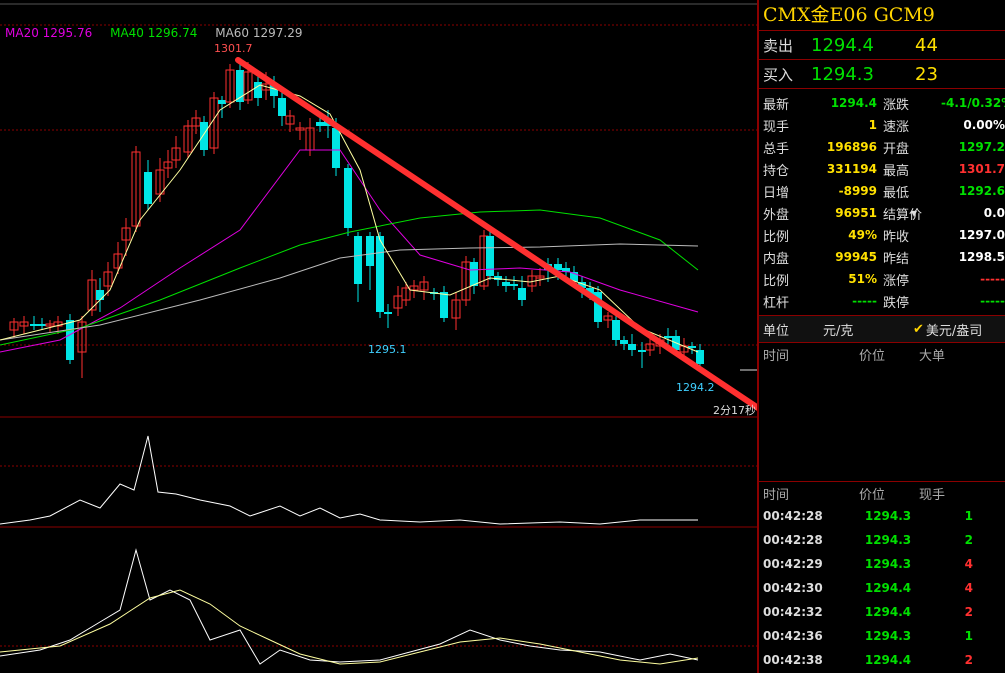 This screenshot has height=673, width=1005. What do you see at coordinates (387, 349) in the screenshot?
I see `low-price-label: 1295.1` at bounding box center [387, 349].